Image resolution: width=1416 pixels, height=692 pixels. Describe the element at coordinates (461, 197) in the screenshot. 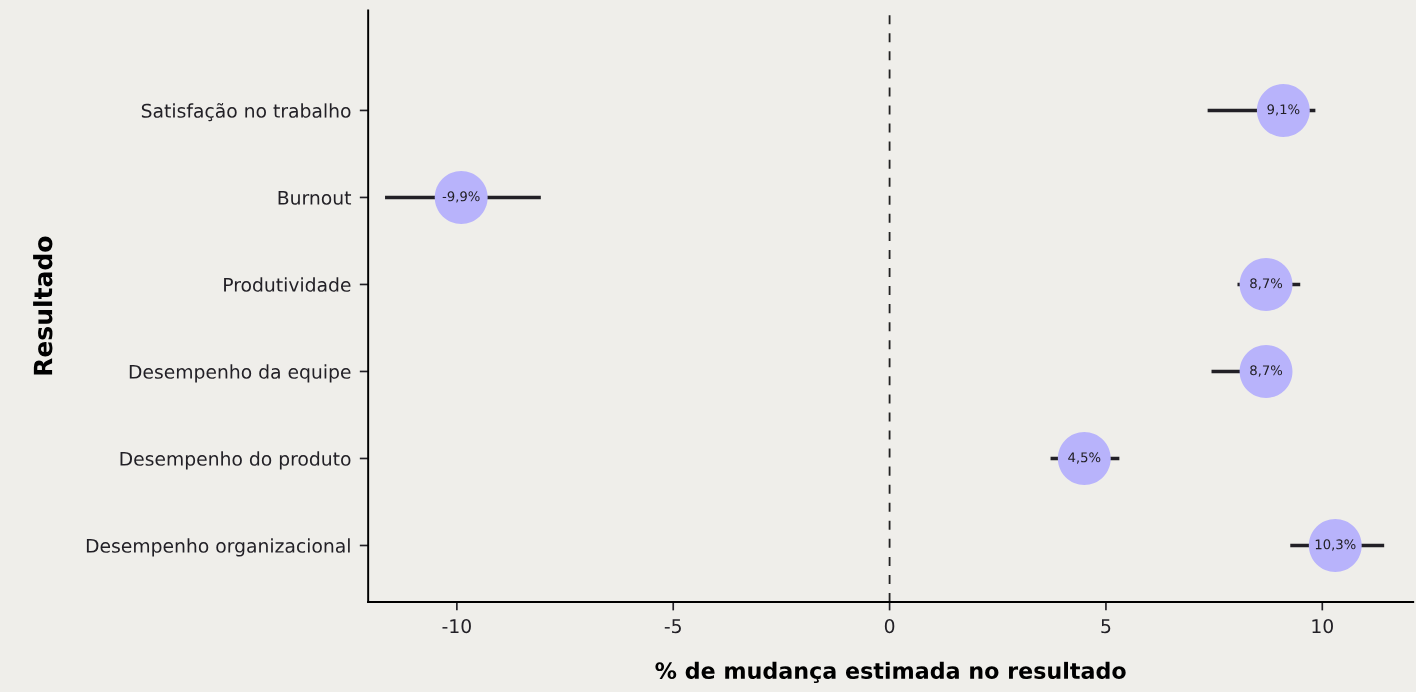

I see `data-label: -9,9%` at that location.